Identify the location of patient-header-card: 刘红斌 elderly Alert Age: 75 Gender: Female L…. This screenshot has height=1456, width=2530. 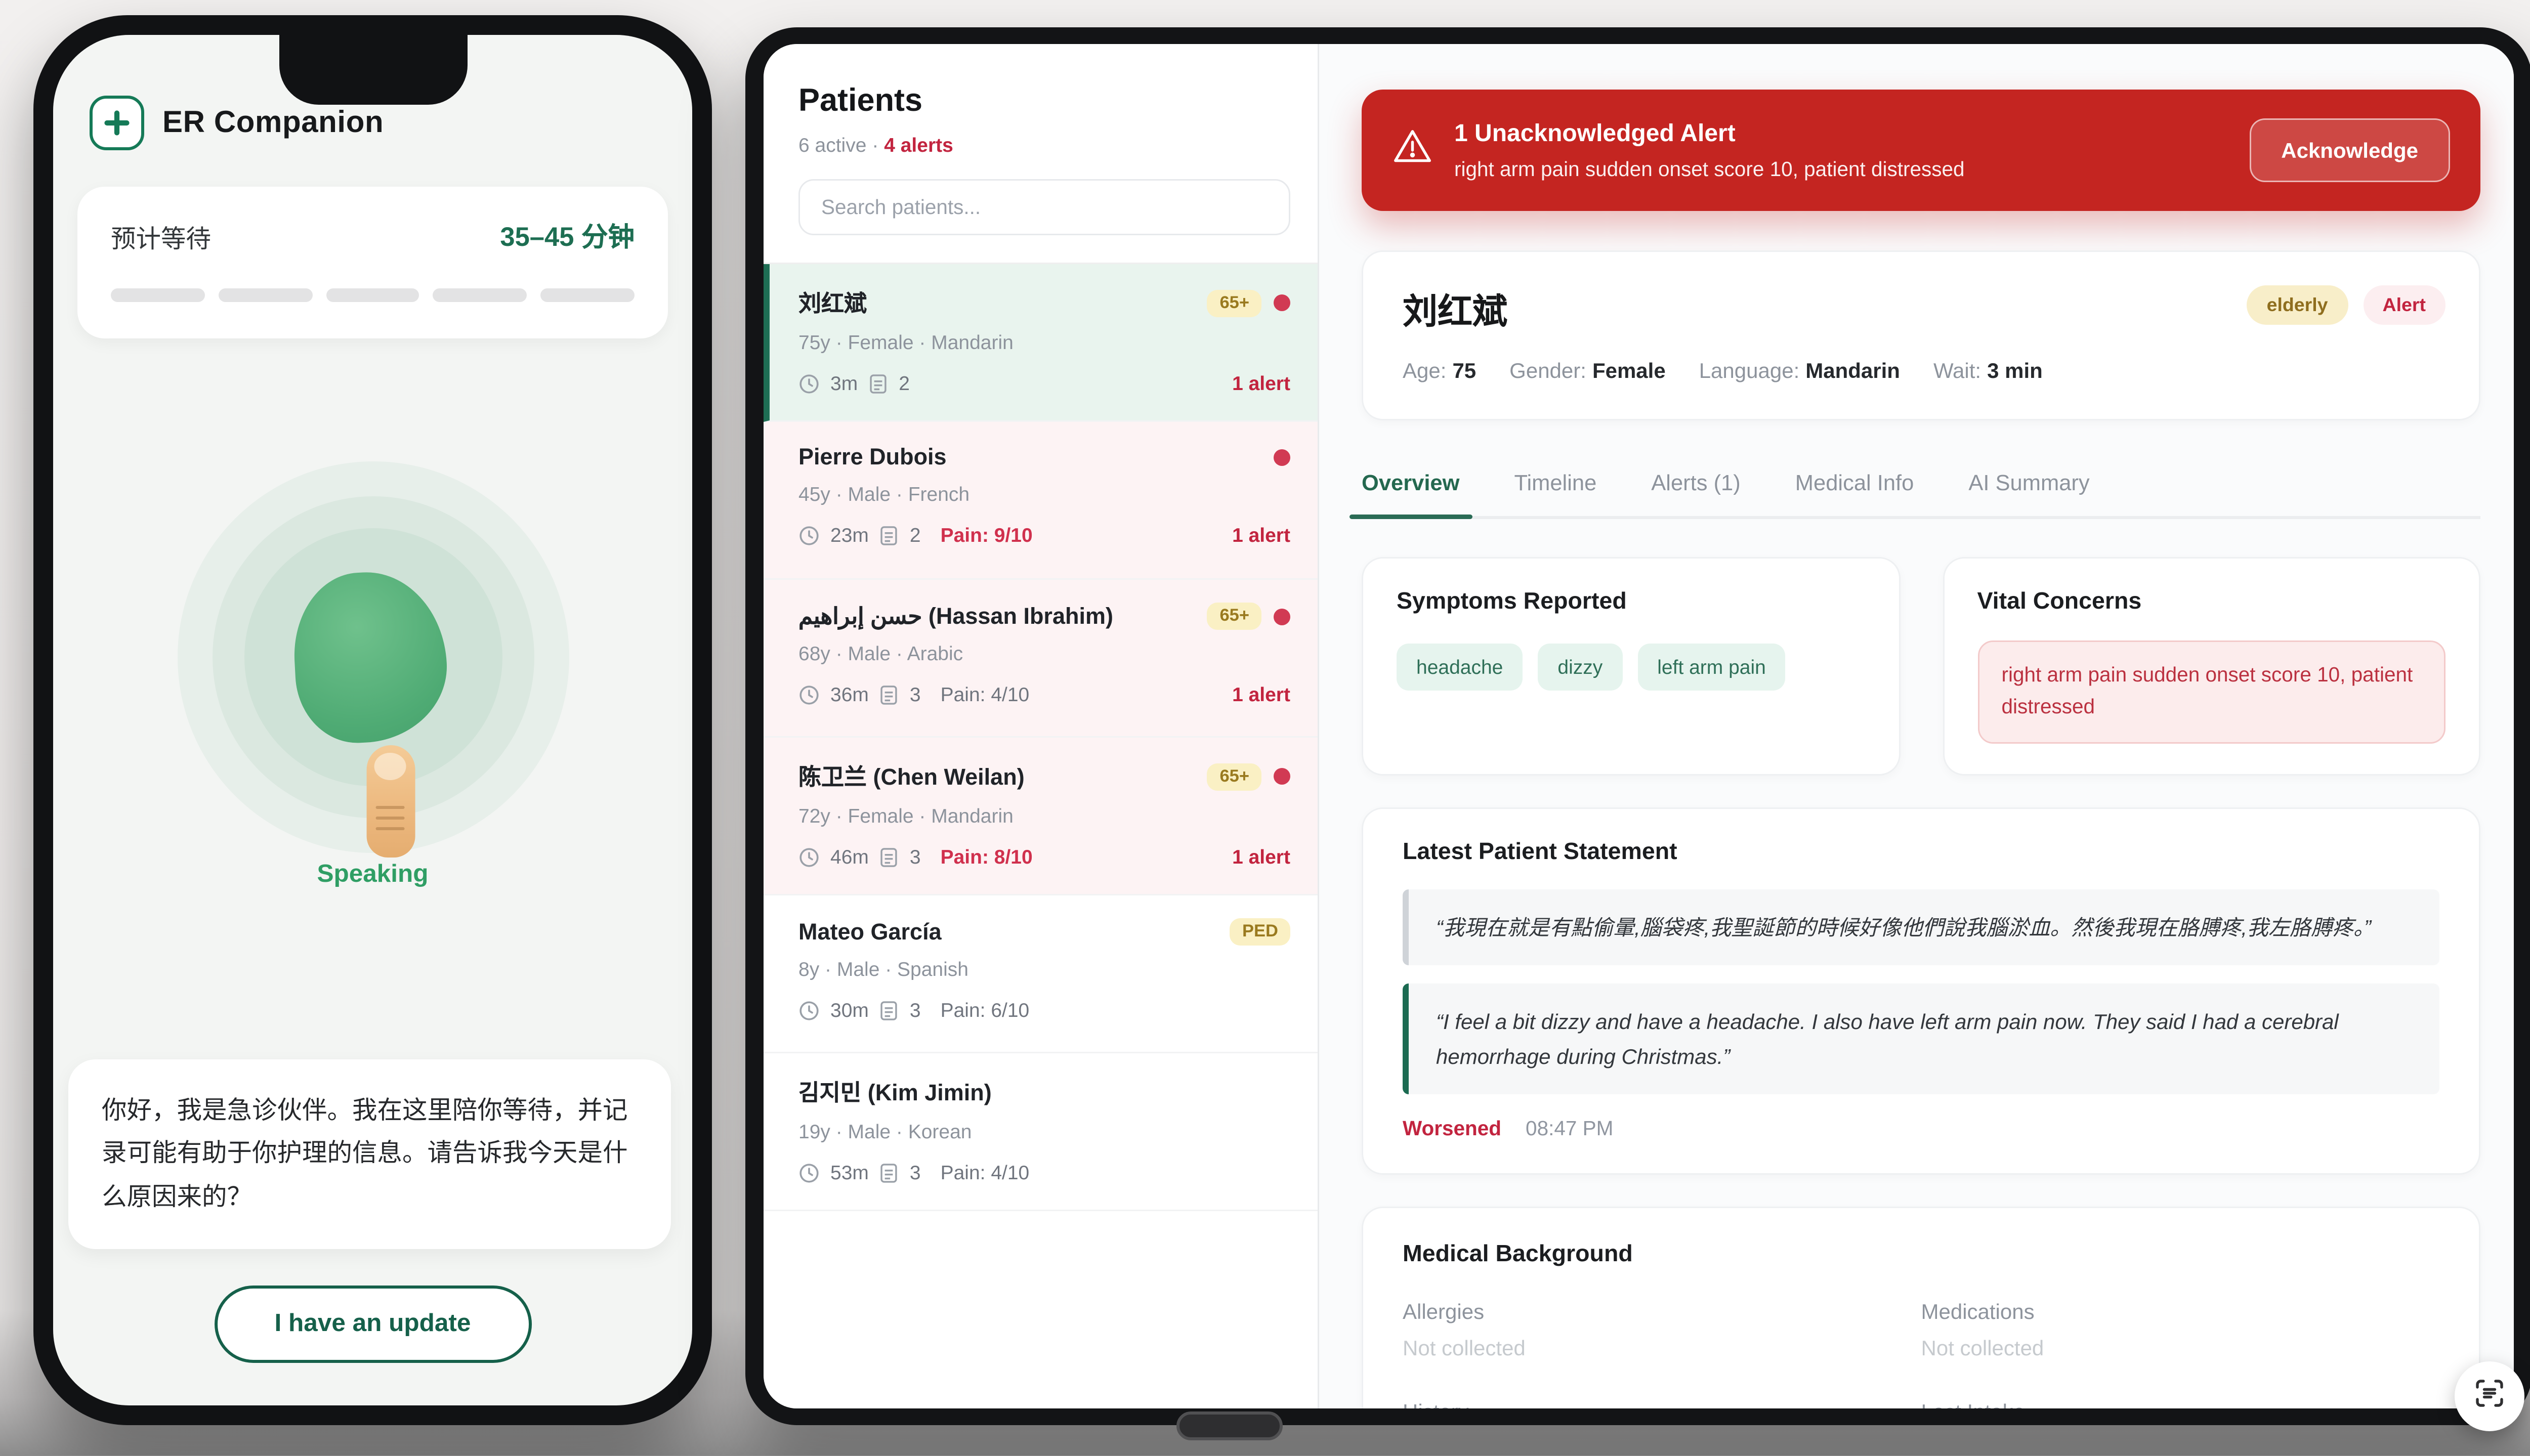
(1921, 335).